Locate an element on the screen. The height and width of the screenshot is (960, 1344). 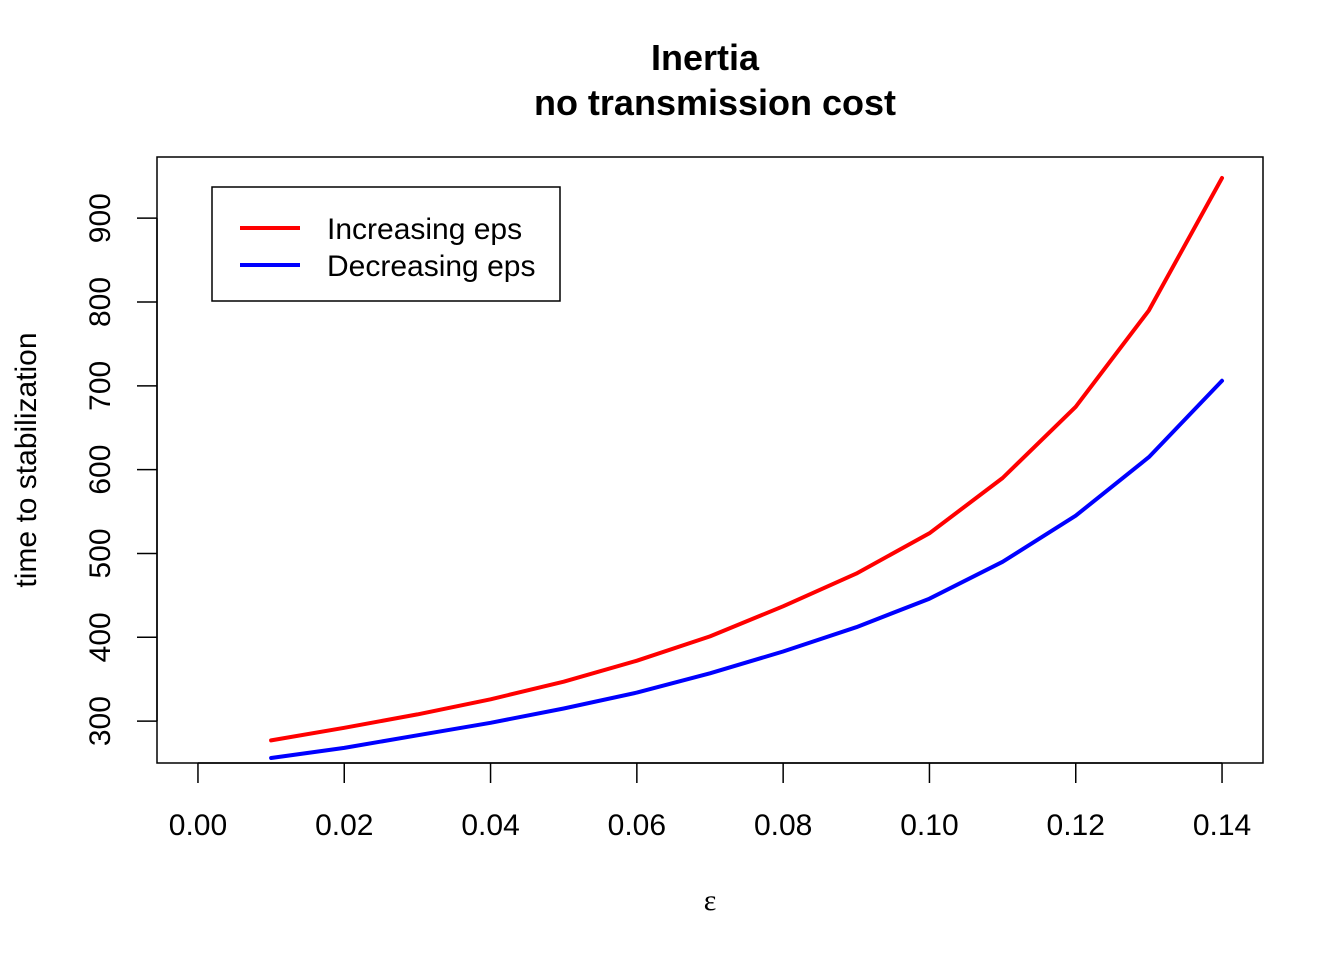
x-tick-label: 0.04 is located at coordinates (490, 825).